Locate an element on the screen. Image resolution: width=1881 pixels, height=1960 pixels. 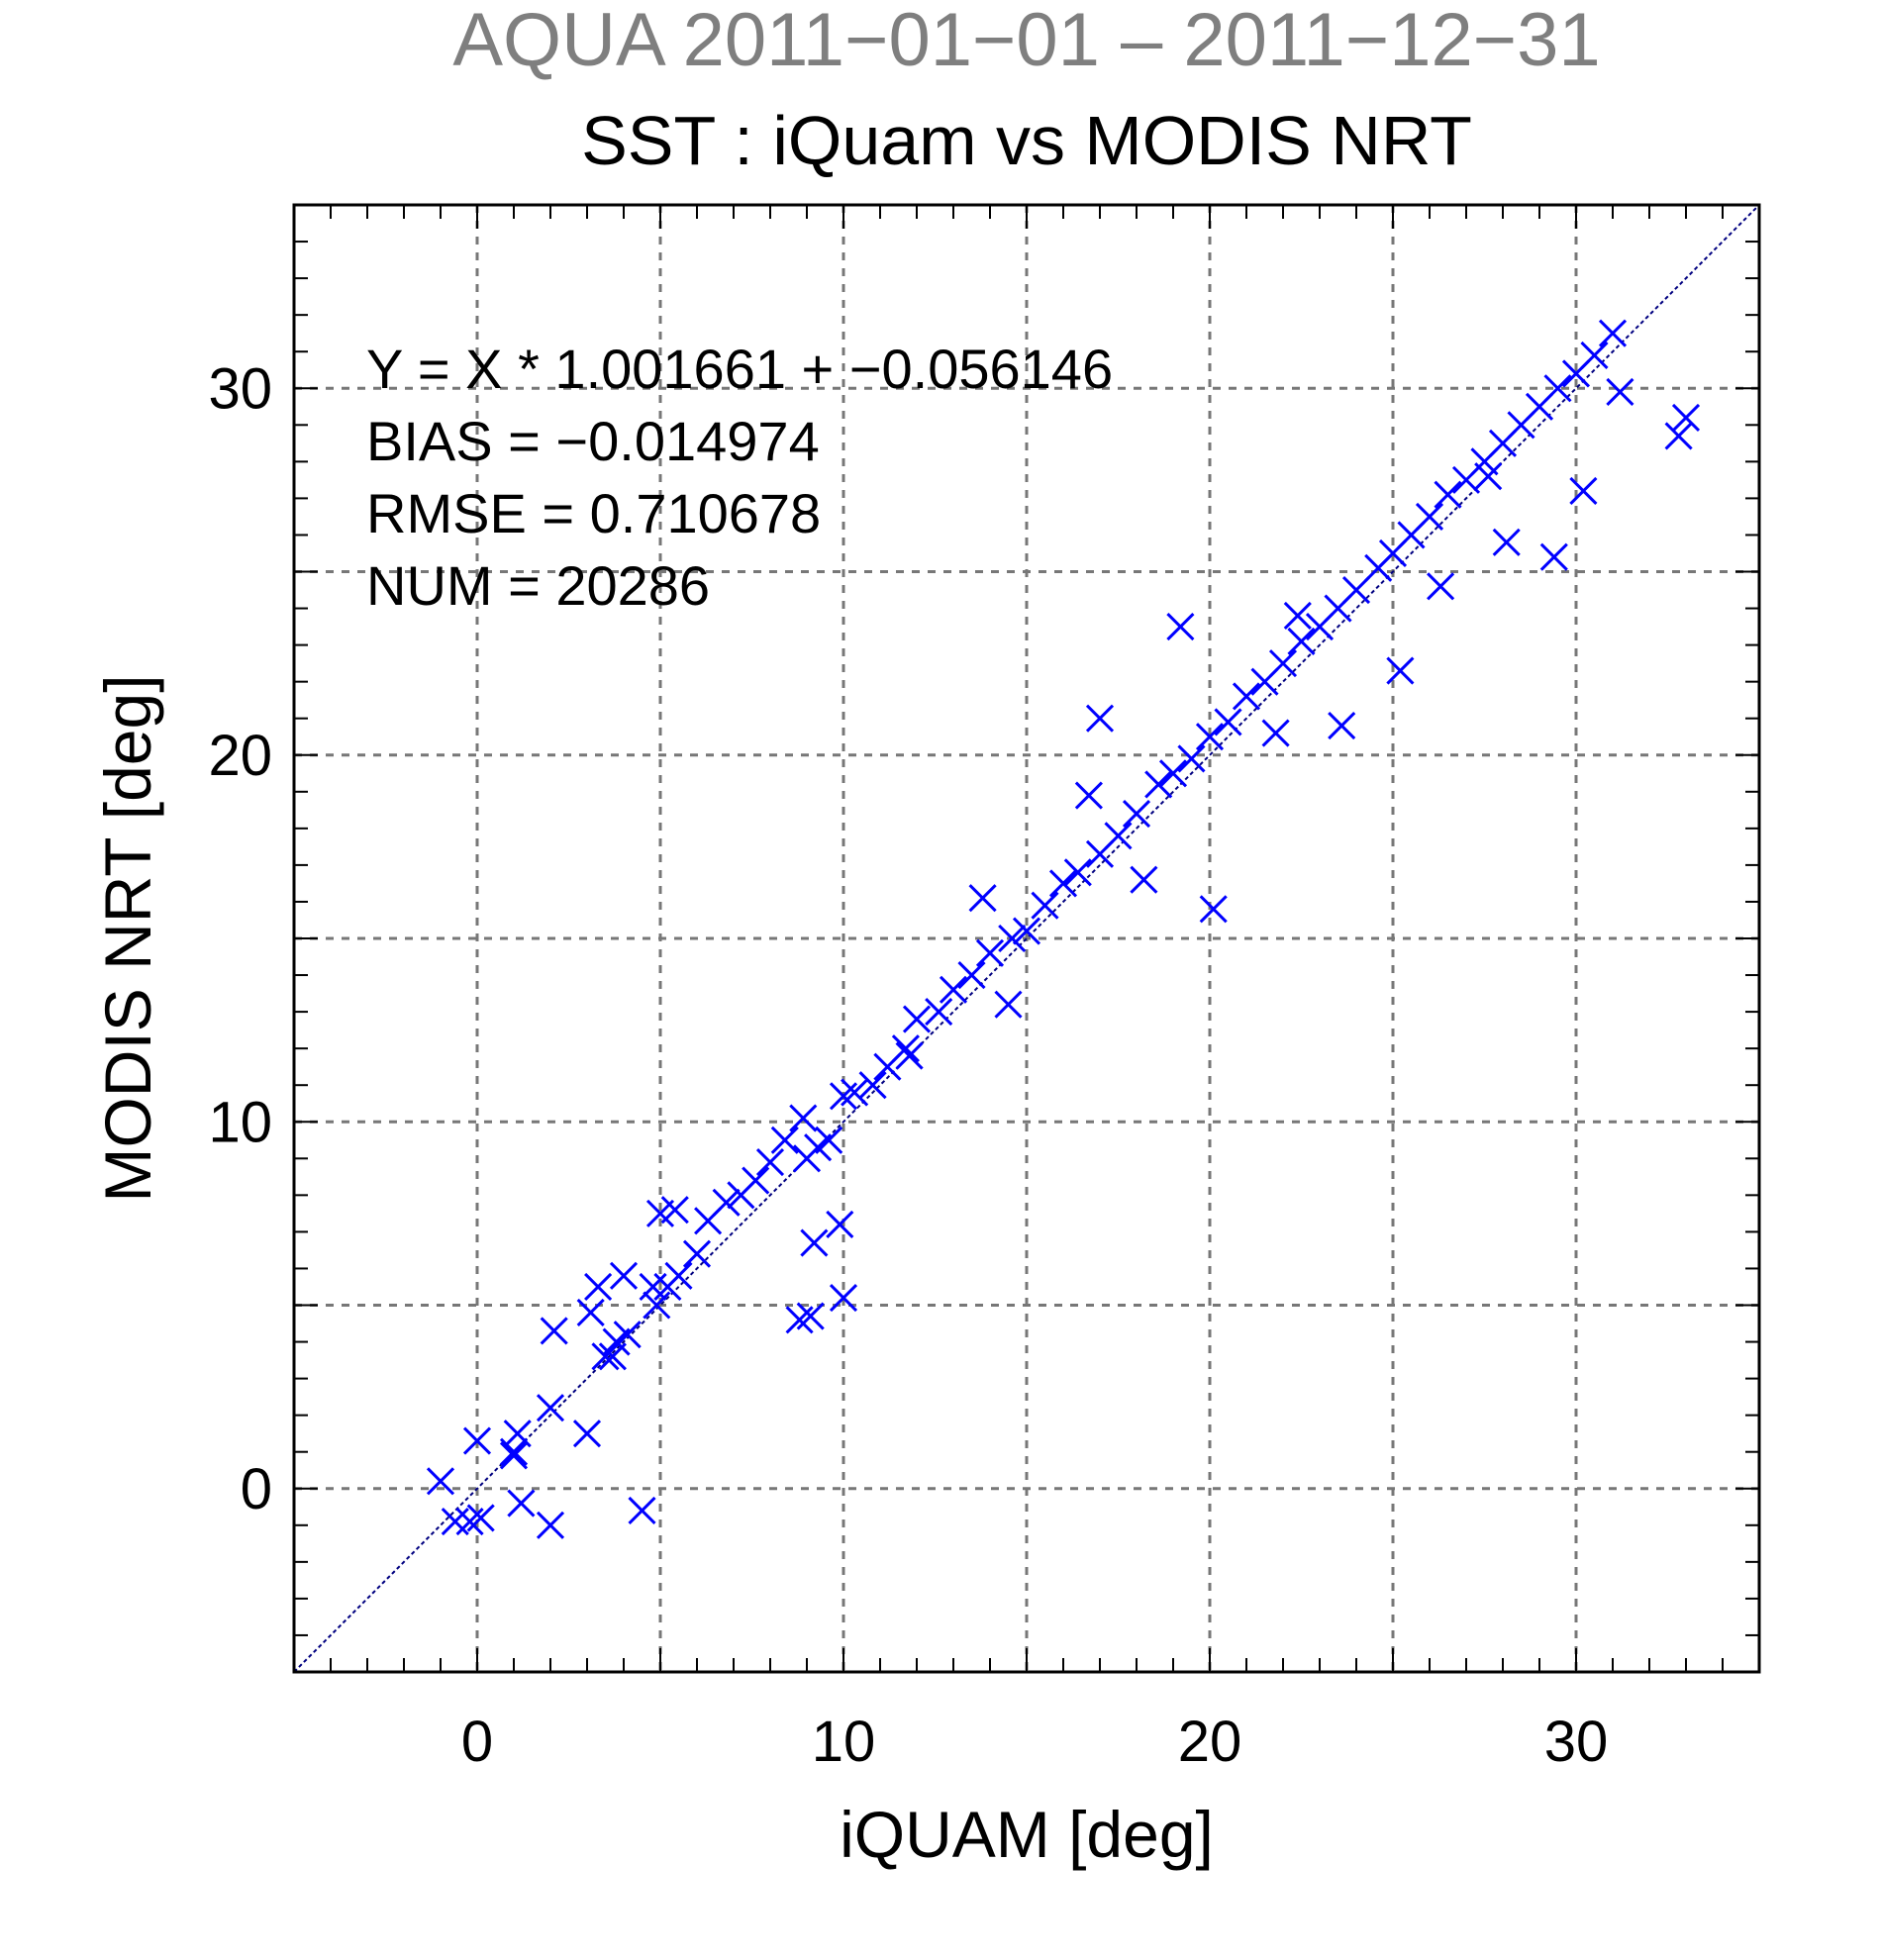
chart-suptitle: AQUA 2011−01−01 – 2011−12−31 is located at coordinates (1026, 41).